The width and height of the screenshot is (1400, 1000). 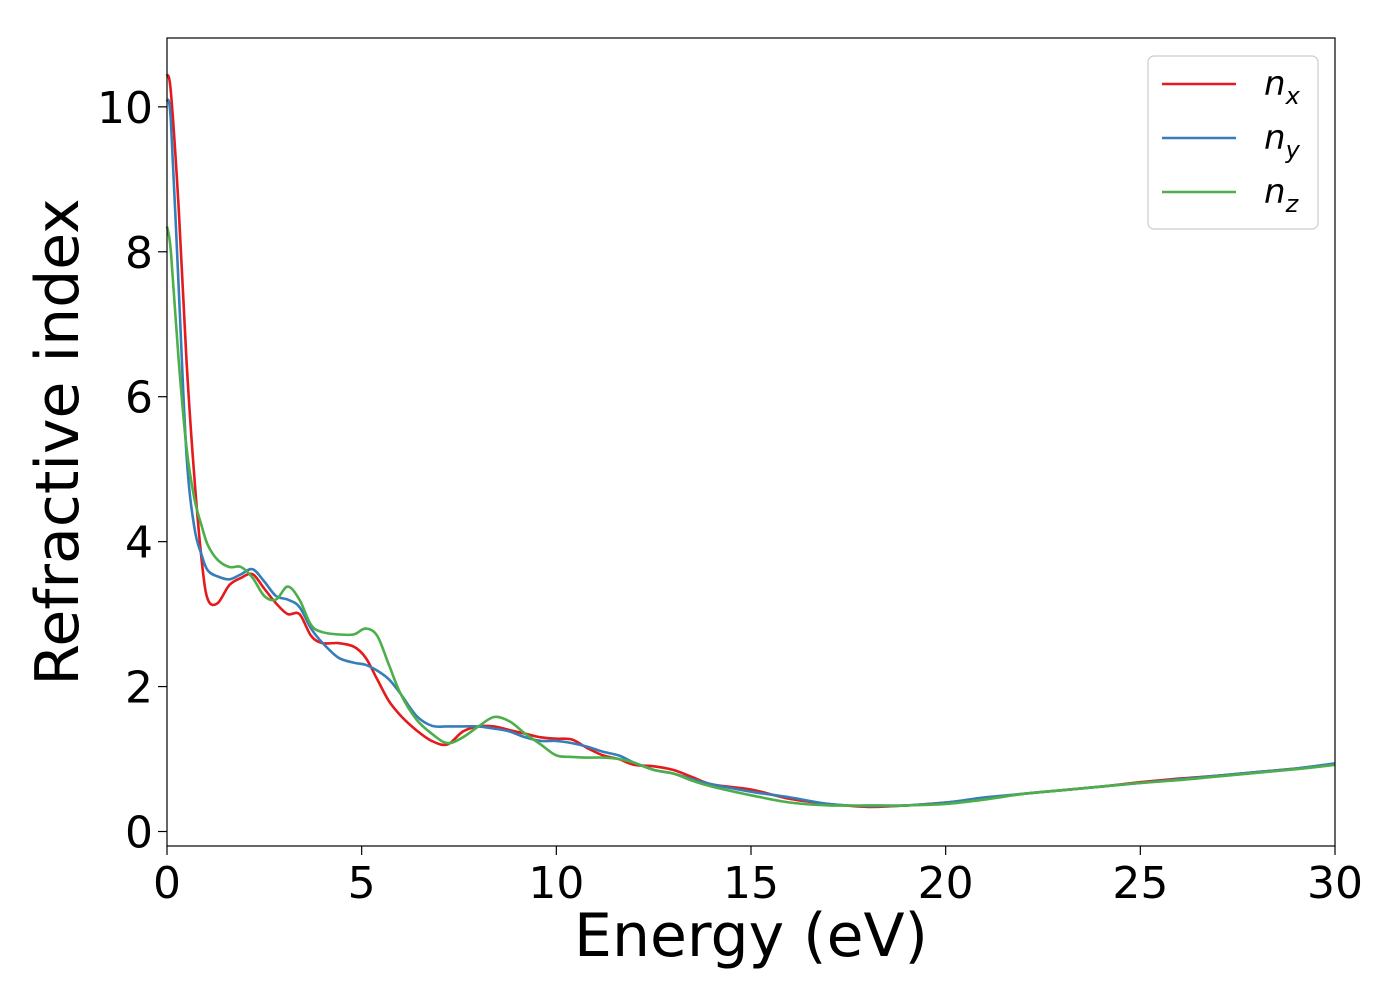 I want to click on y-tick-label: 2, so click(x=139, y=688).